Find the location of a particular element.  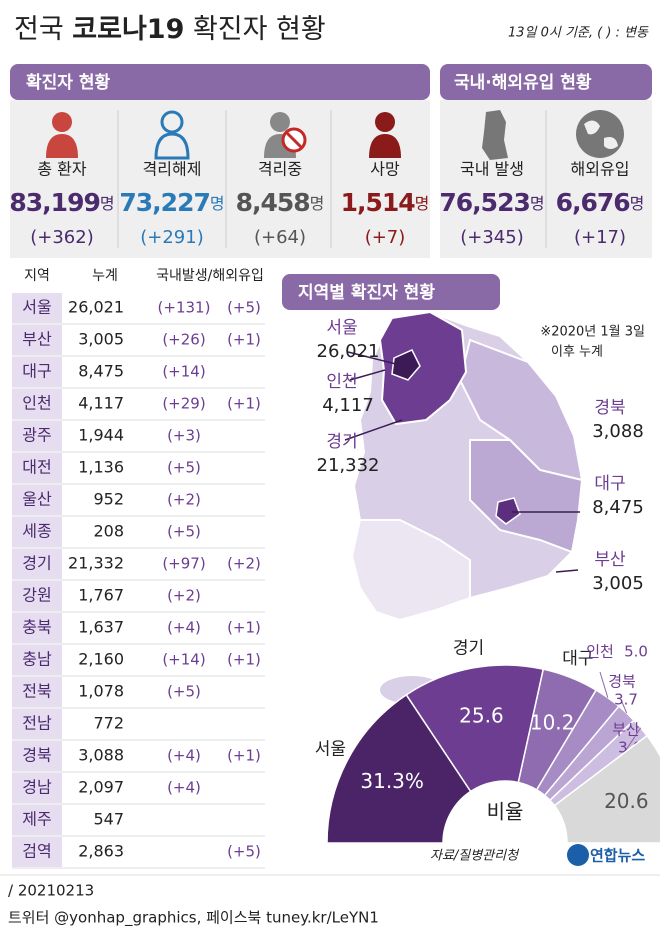

total: 2,097 is located at coordinates (101, 787).